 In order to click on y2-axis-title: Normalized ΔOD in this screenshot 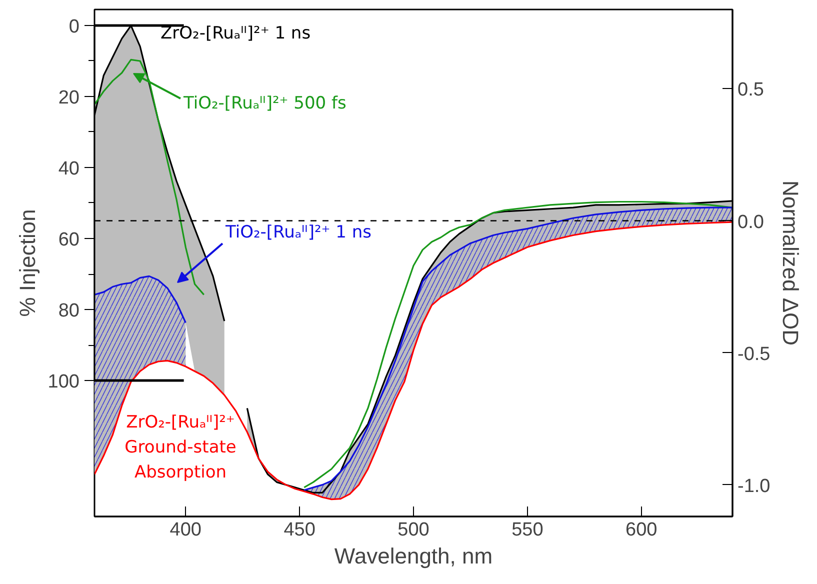, I will do `click(791, 263)`.